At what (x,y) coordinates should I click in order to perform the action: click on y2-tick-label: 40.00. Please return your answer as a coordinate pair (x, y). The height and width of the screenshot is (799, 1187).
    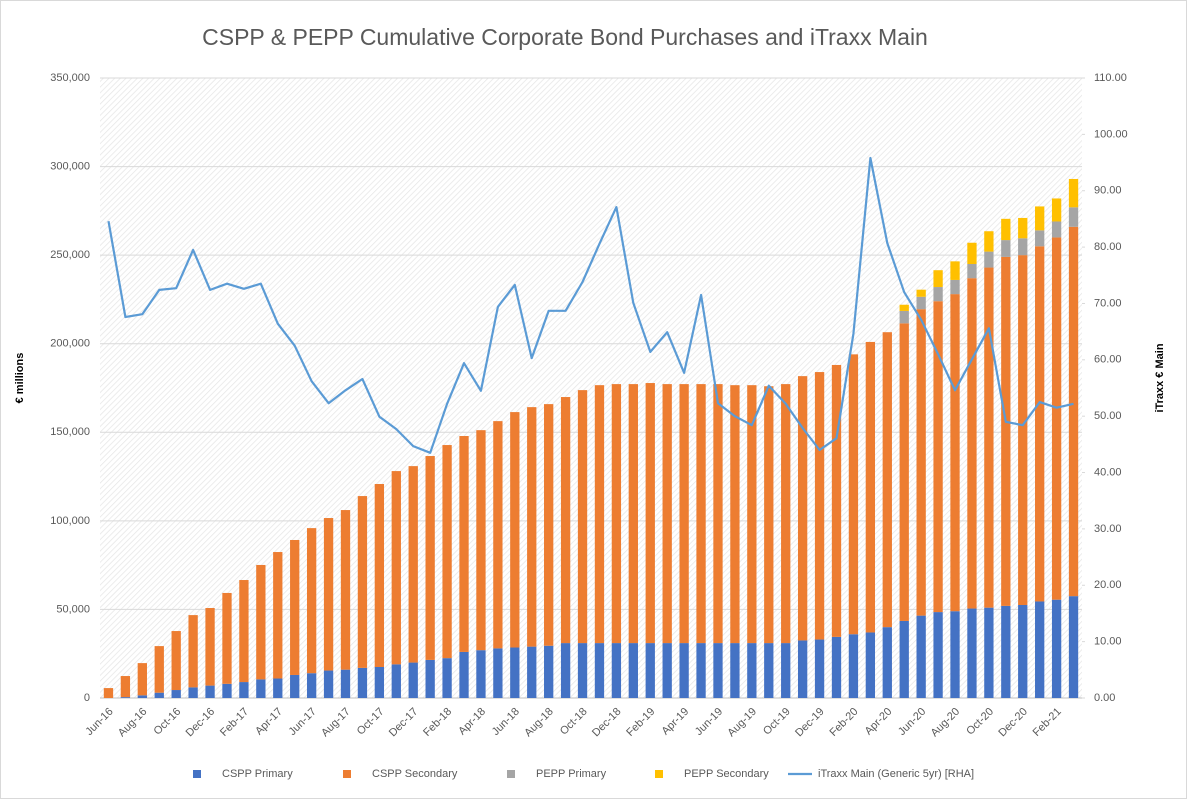
    Looking at the image, I should click on (1108, 472).